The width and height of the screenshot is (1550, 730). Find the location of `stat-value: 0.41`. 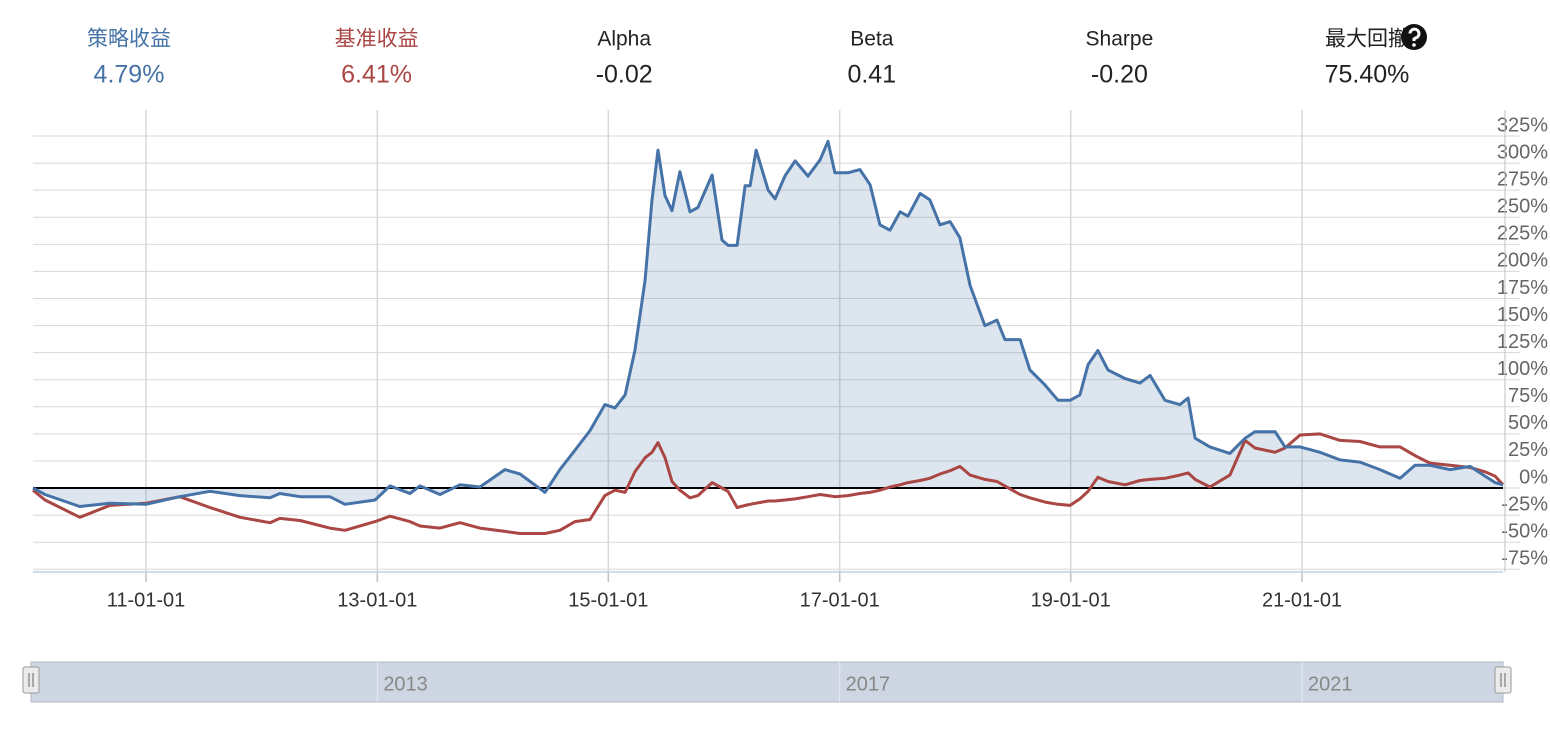

stat-value: 0.41 is located at coordinates (871, 75).